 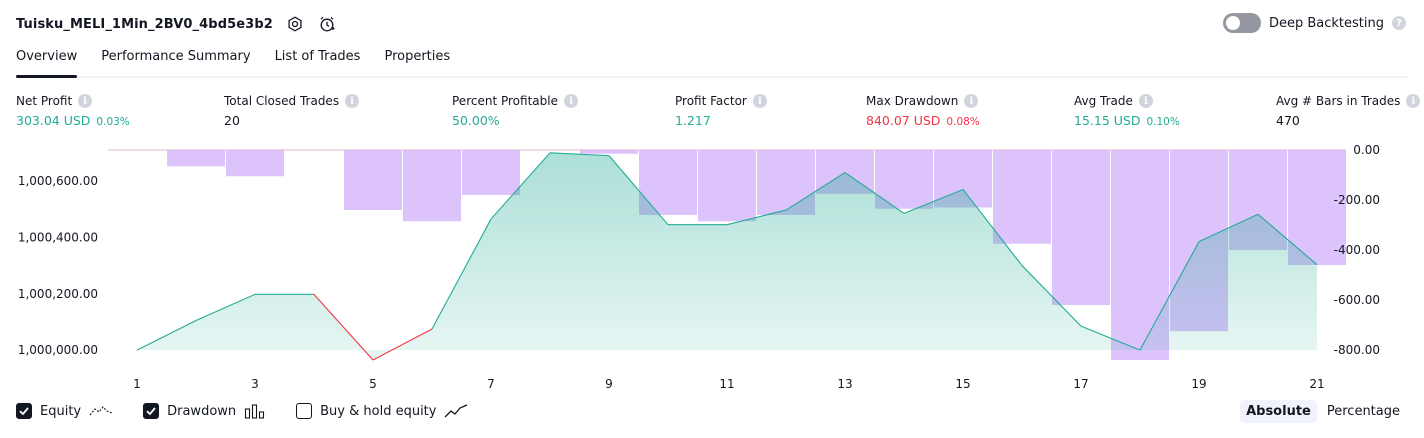 What do you see at coordinates (726, 384) in the screenshot?
I see `x-axis-label: 11` at bounding box center [726, 384].